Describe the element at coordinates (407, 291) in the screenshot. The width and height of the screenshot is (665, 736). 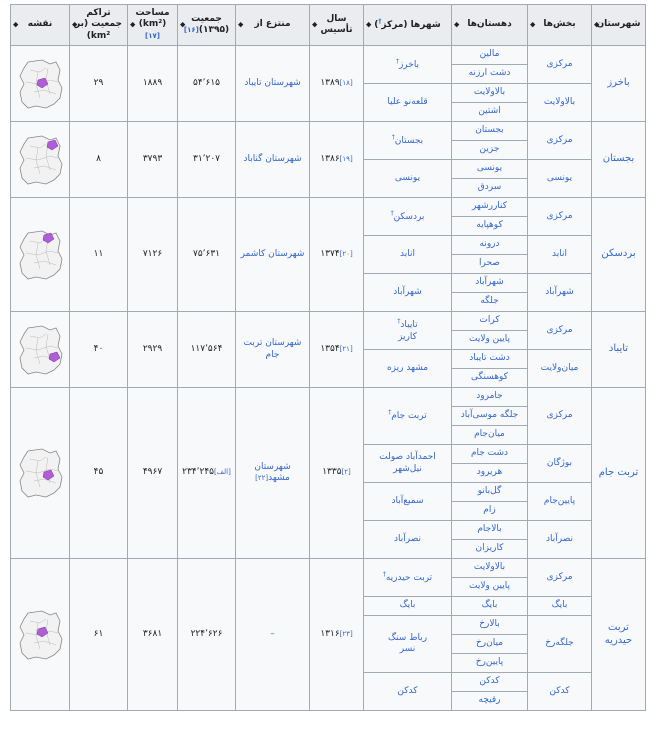
I see `city-link: شهرآباد` at that location.